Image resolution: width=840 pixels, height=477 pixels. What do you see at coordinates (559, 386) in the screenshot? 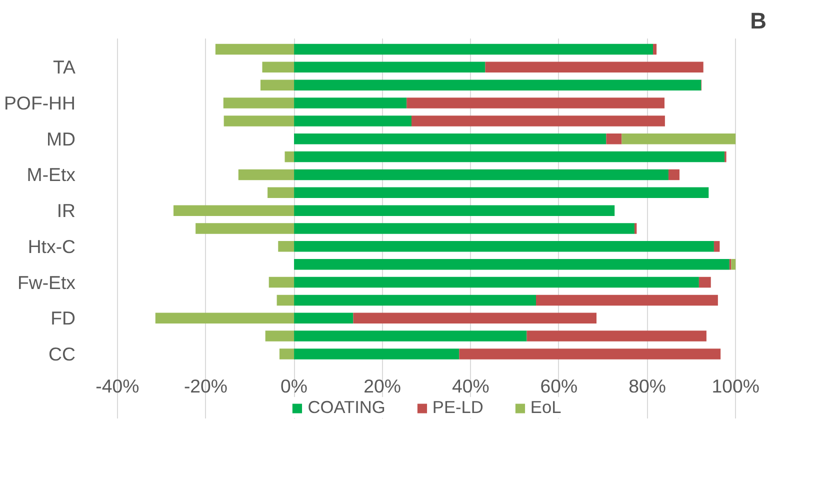
I see `x-tick-label: 60%` at bounding box center [559, 386].